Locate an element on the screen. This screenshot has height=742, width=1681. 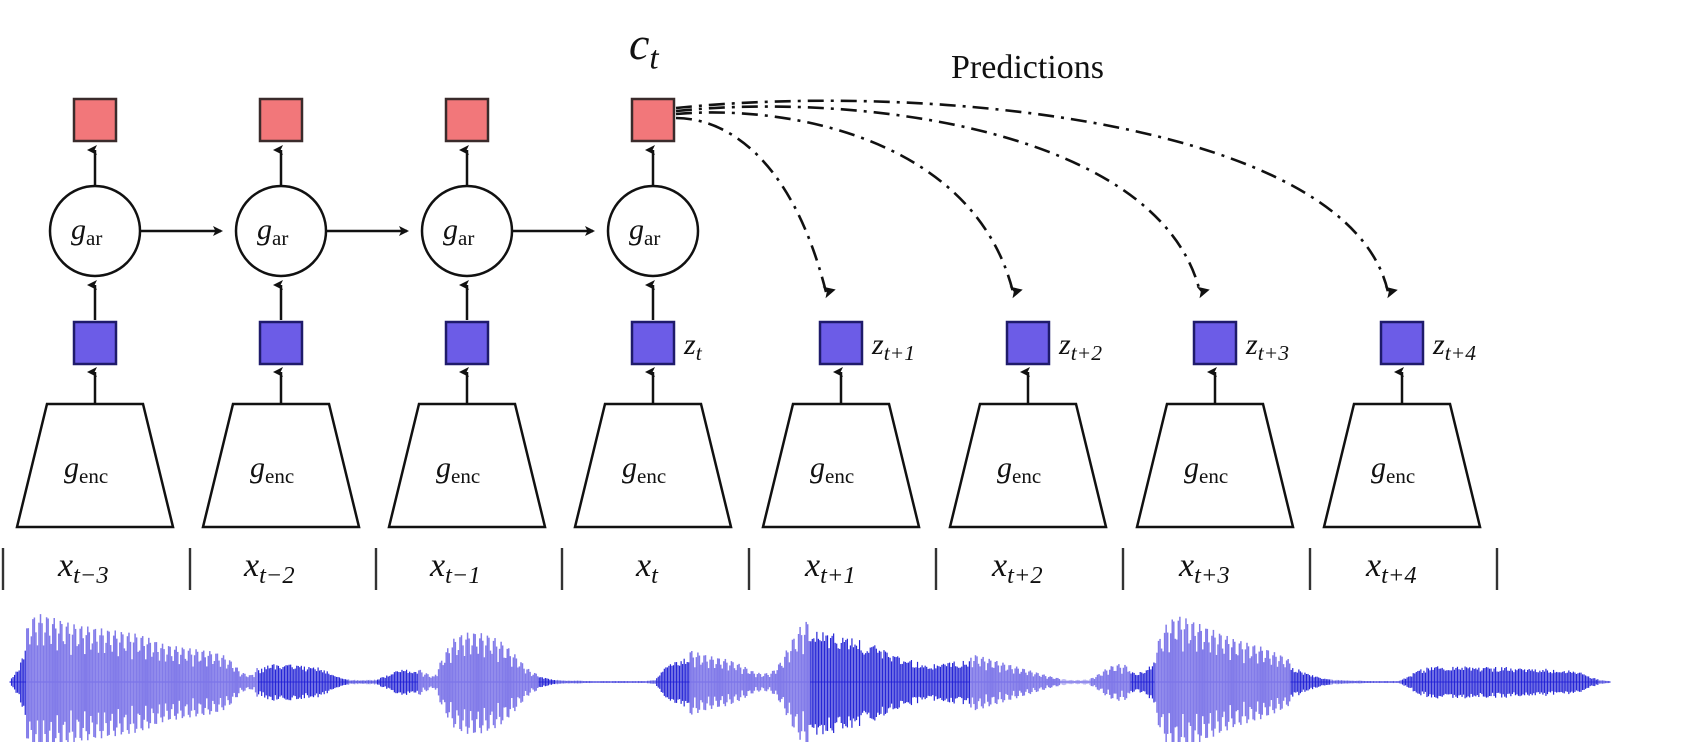
input-label-t-3: xt−3 is located at coordinates (83, 568).